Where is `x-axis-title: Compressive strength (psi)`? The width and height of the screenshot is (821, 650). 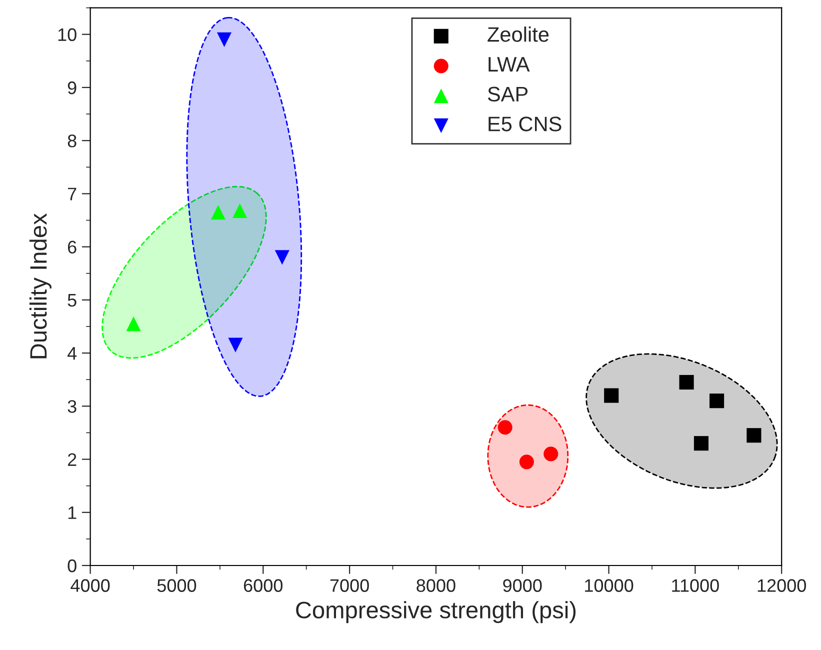 x-axis-title: Compressive strength (psi) is located at coordinates (436, 612).